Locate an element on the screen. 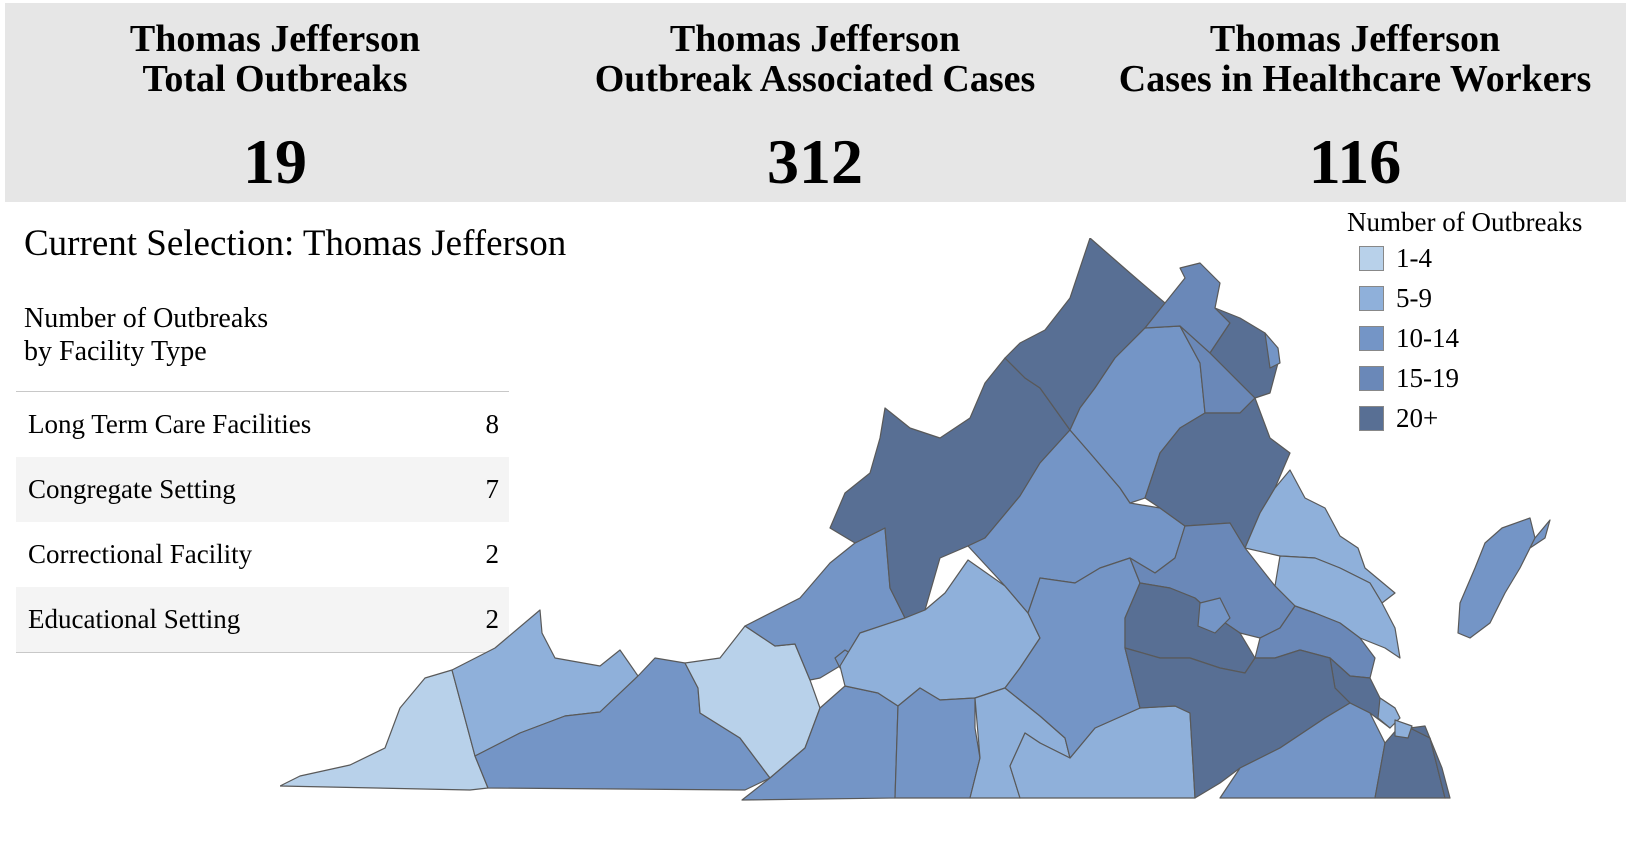 The height and width of the screenshot is (850, 1626). table-row: Educational Setting 2 is located at coordinates (262, 619).